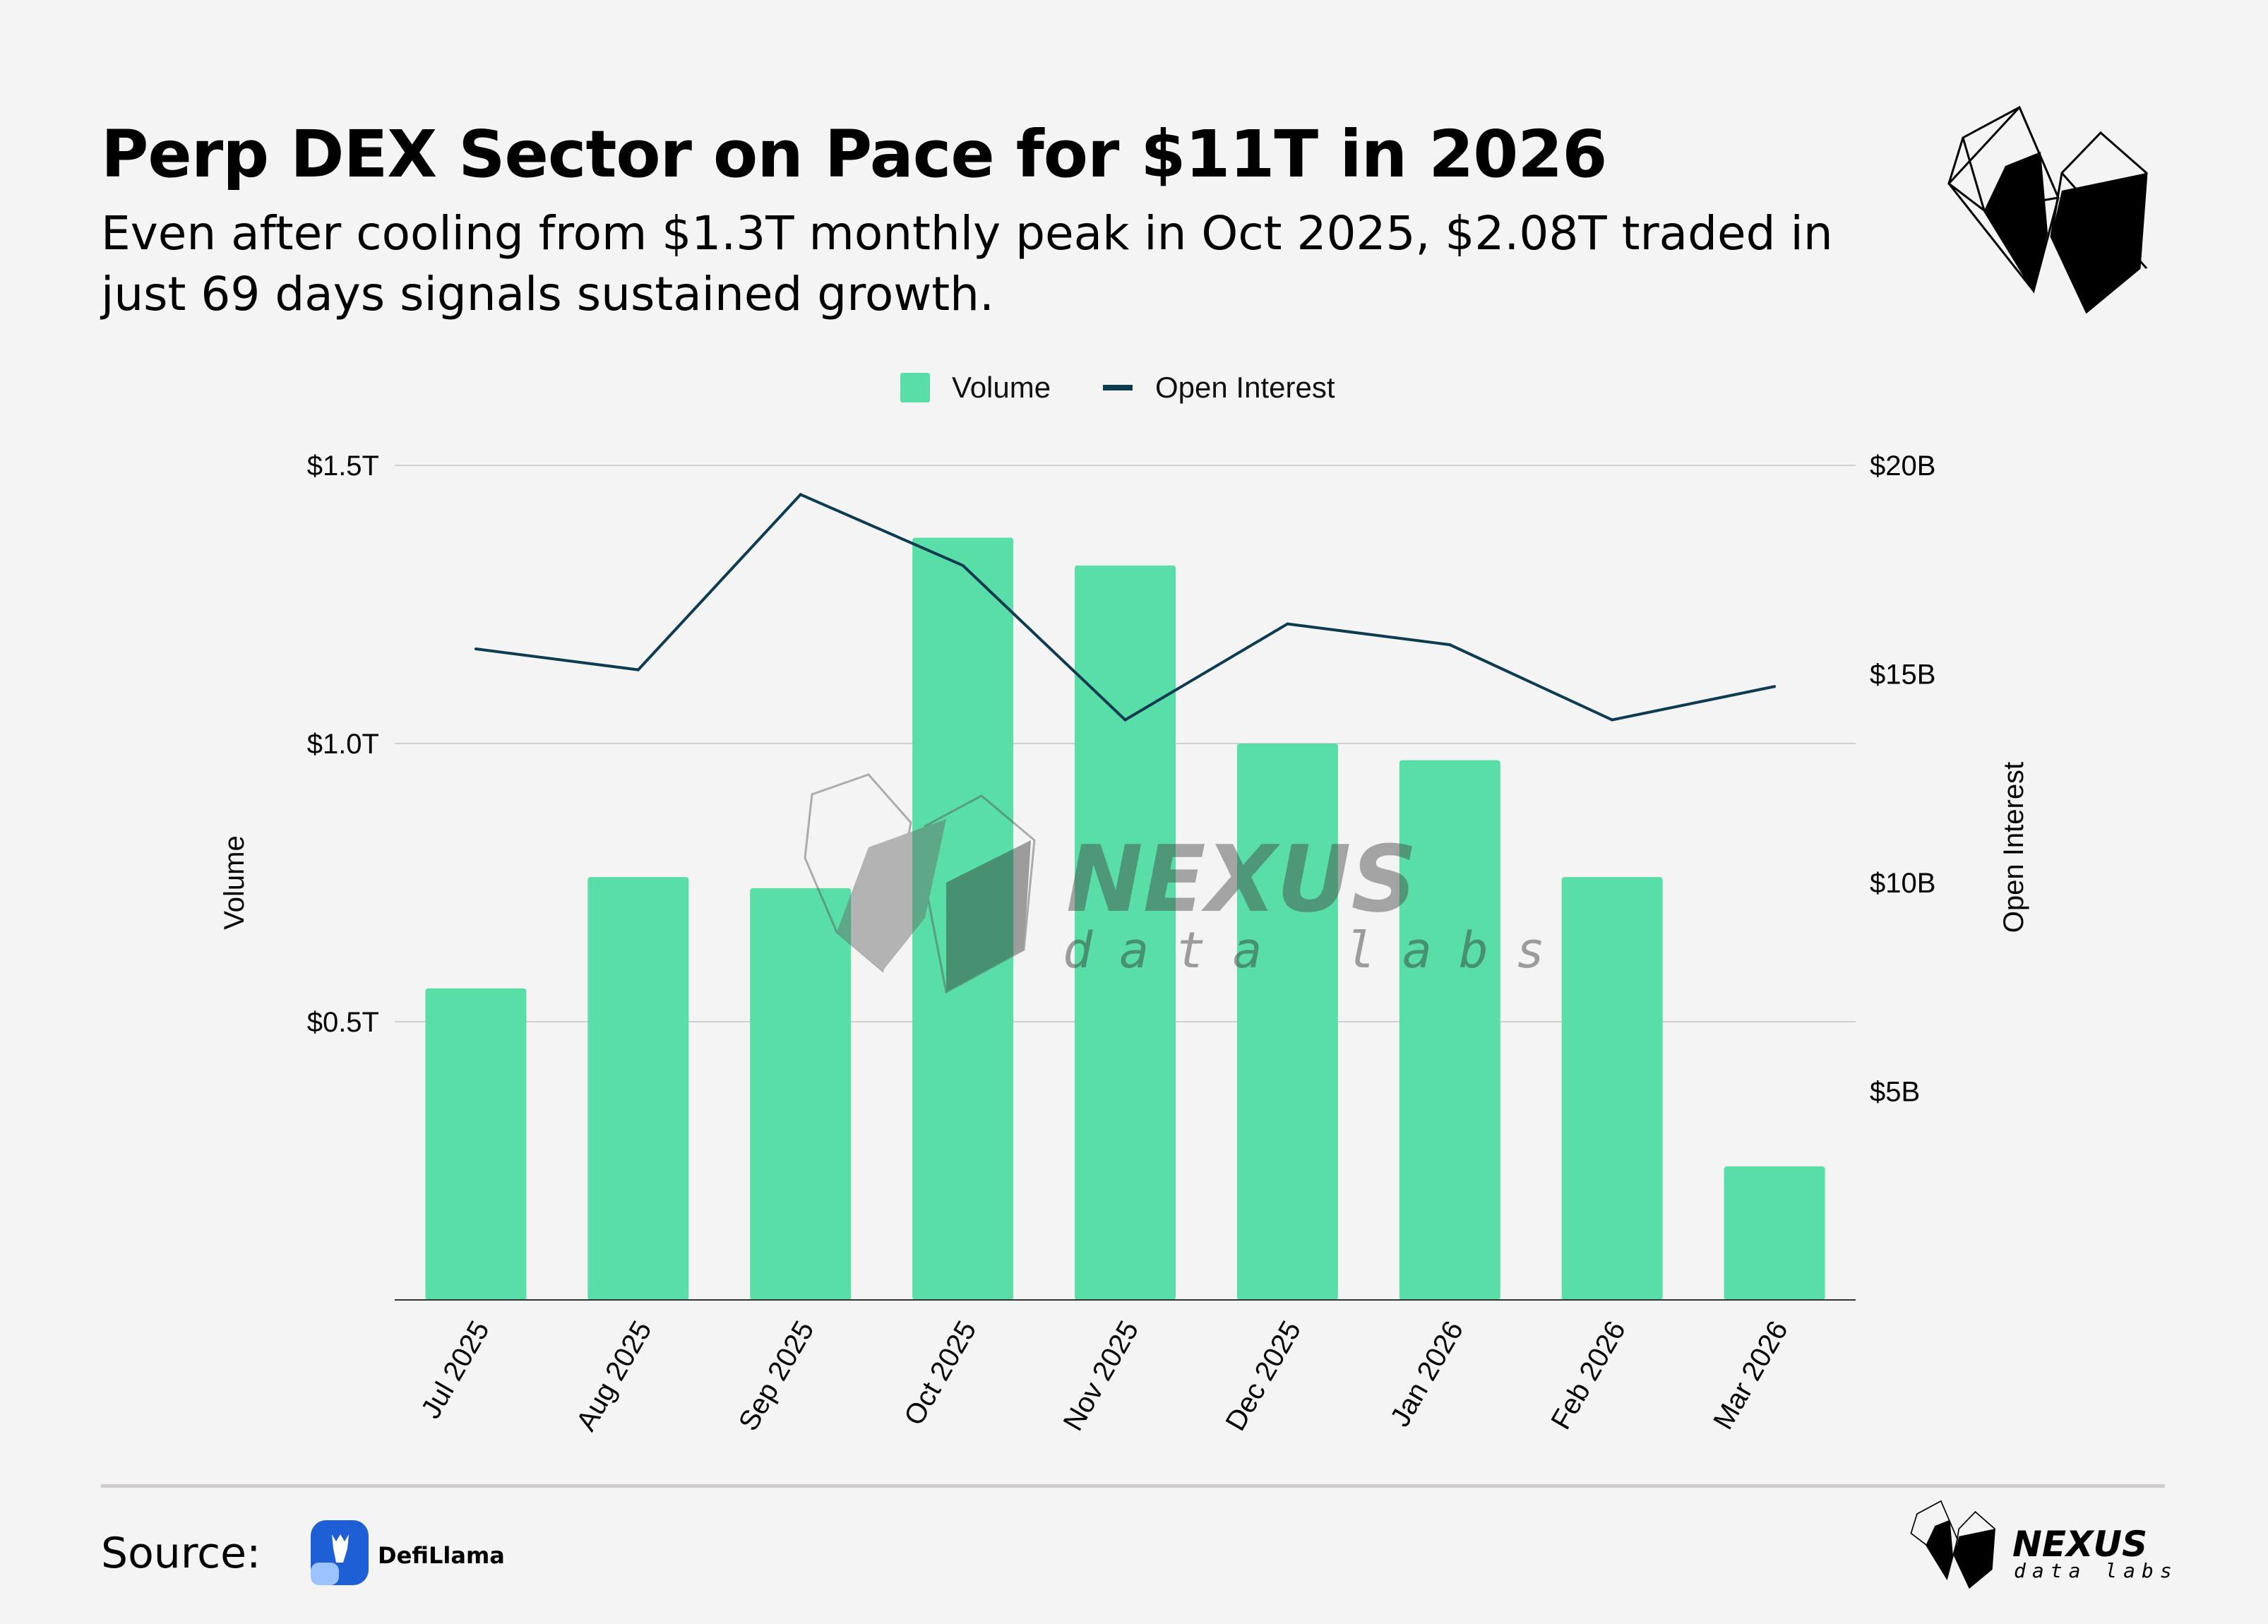 This screenshot has width=2268, height=1624. I want to click on x-tick-label: Mar 2026, so click(1750, 1375).